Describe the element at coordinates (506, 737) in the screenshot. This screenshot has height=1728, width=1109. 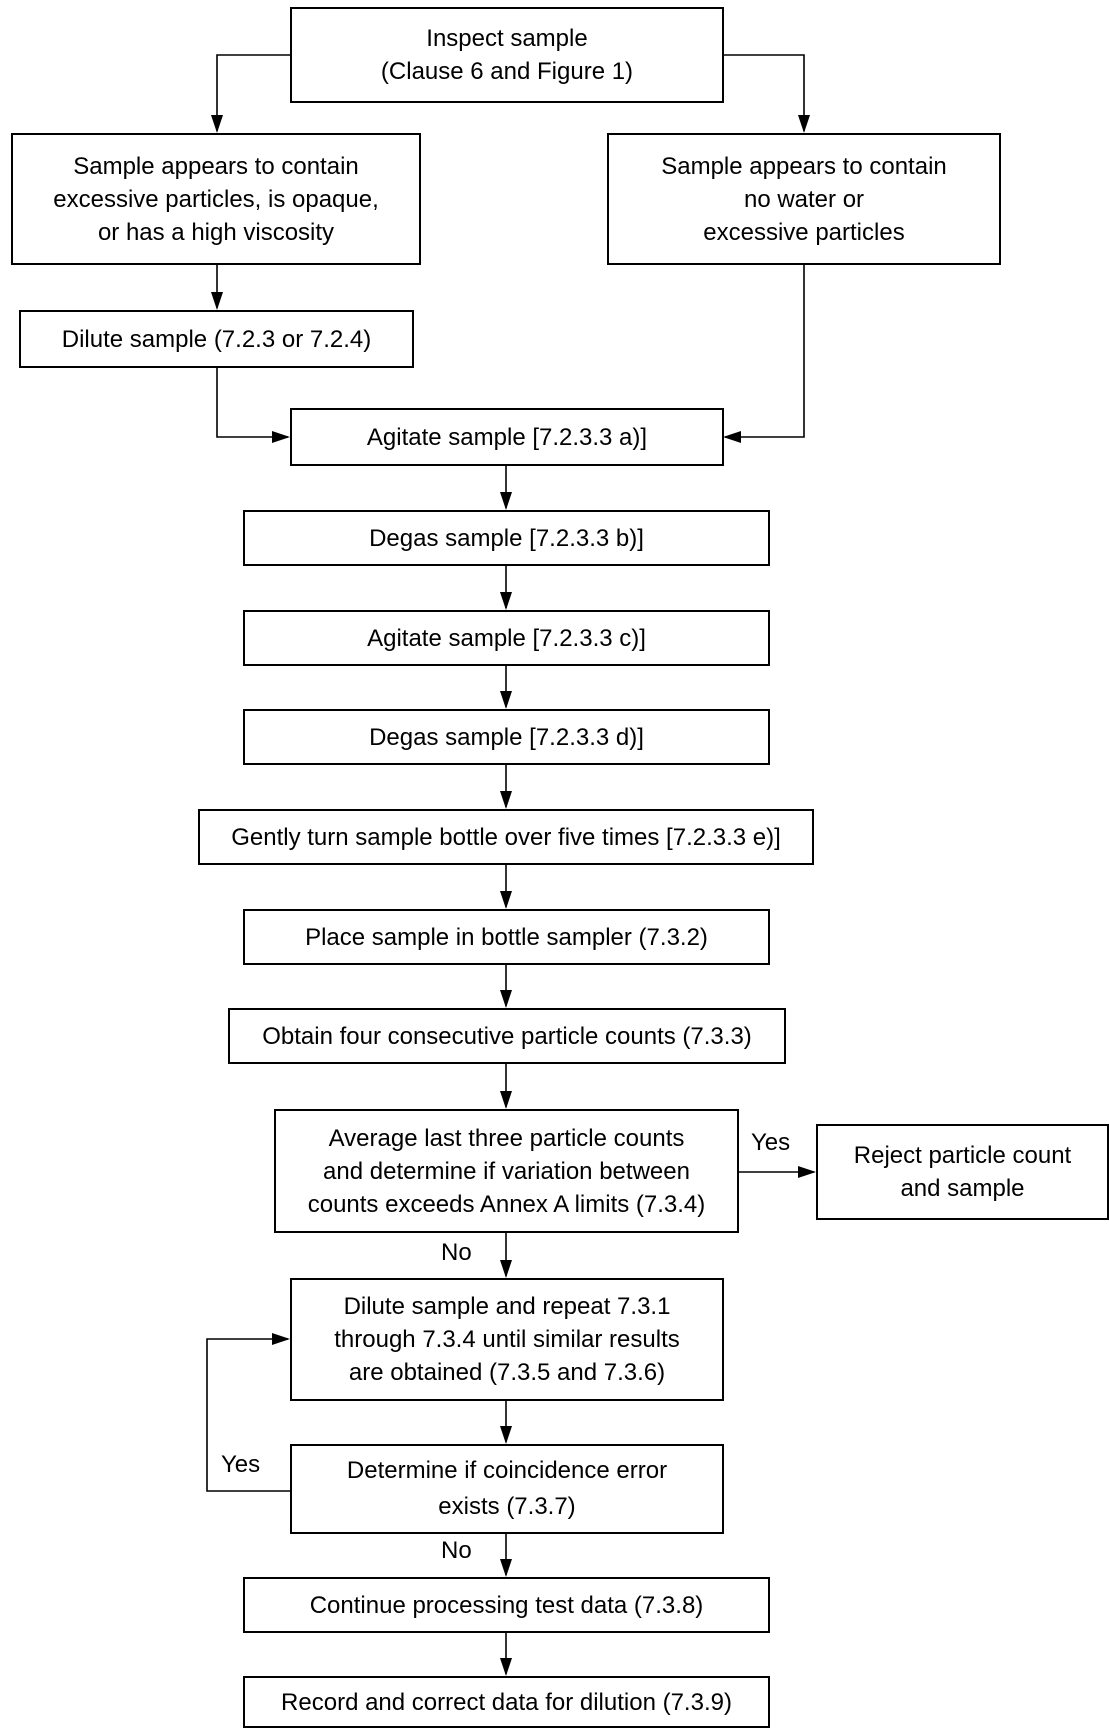
I see `degas-sample-d-step: Degas sample [7.2.3.3 d)]` at that location.